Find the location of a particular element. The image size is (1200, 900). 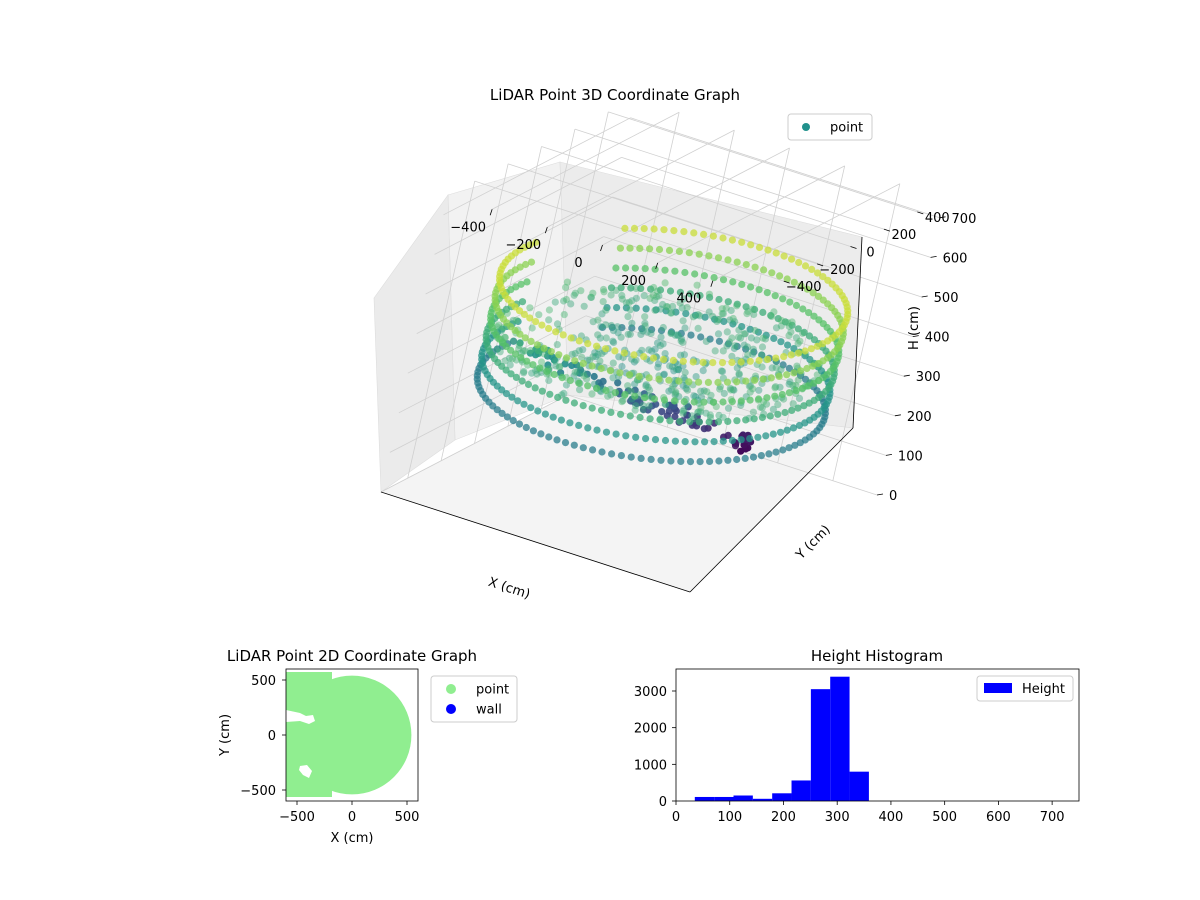

grid-line-z-left is located at coordinates (501, 324).